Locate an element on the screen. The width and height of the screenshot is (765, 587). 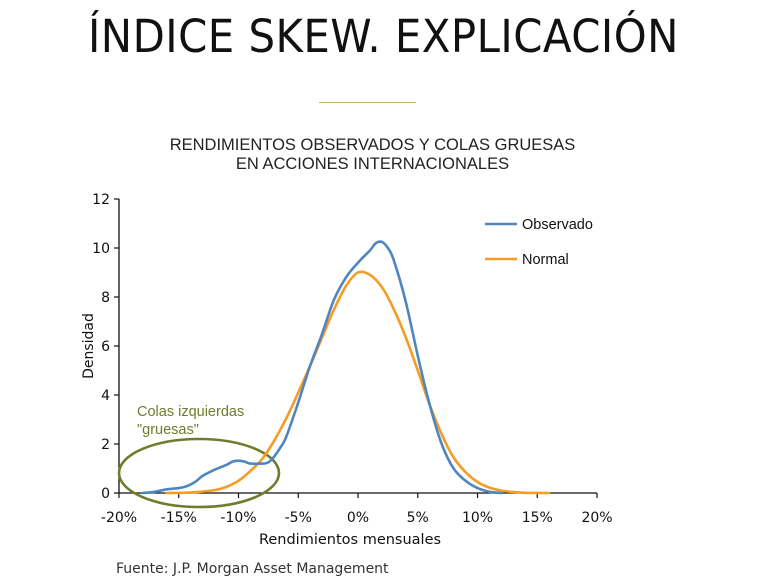
y-tick-label: 2 is located at coordinates (105, 445).